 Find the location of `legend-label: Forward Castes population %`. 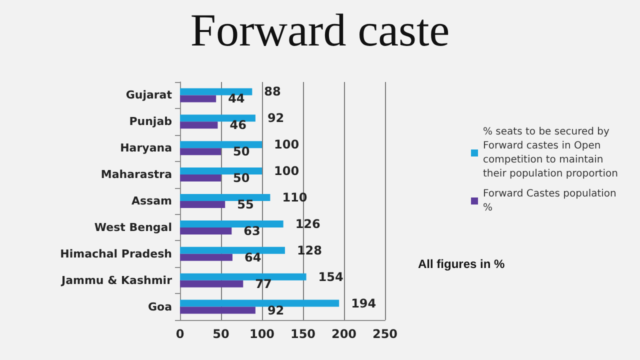

legend-label: Forward Castes population % is located at coordinates (551, 201).